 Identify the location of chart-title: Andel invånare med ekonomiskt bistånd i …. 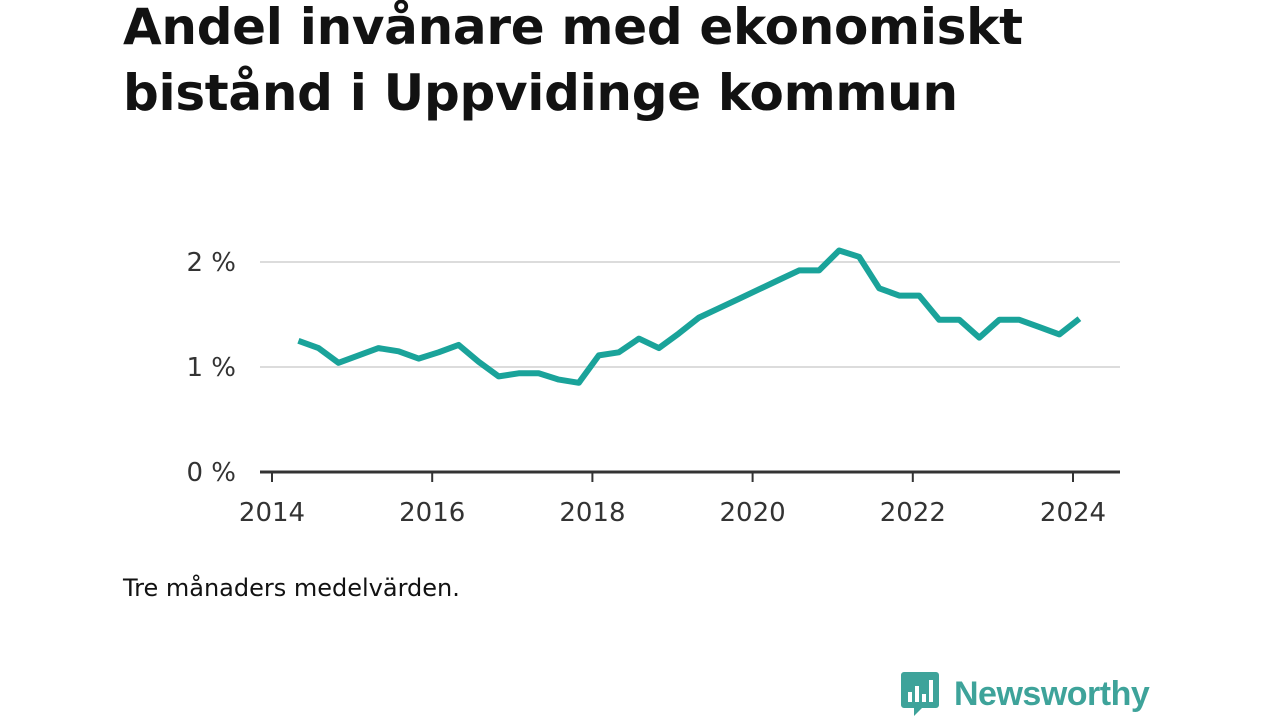
(573, 61).